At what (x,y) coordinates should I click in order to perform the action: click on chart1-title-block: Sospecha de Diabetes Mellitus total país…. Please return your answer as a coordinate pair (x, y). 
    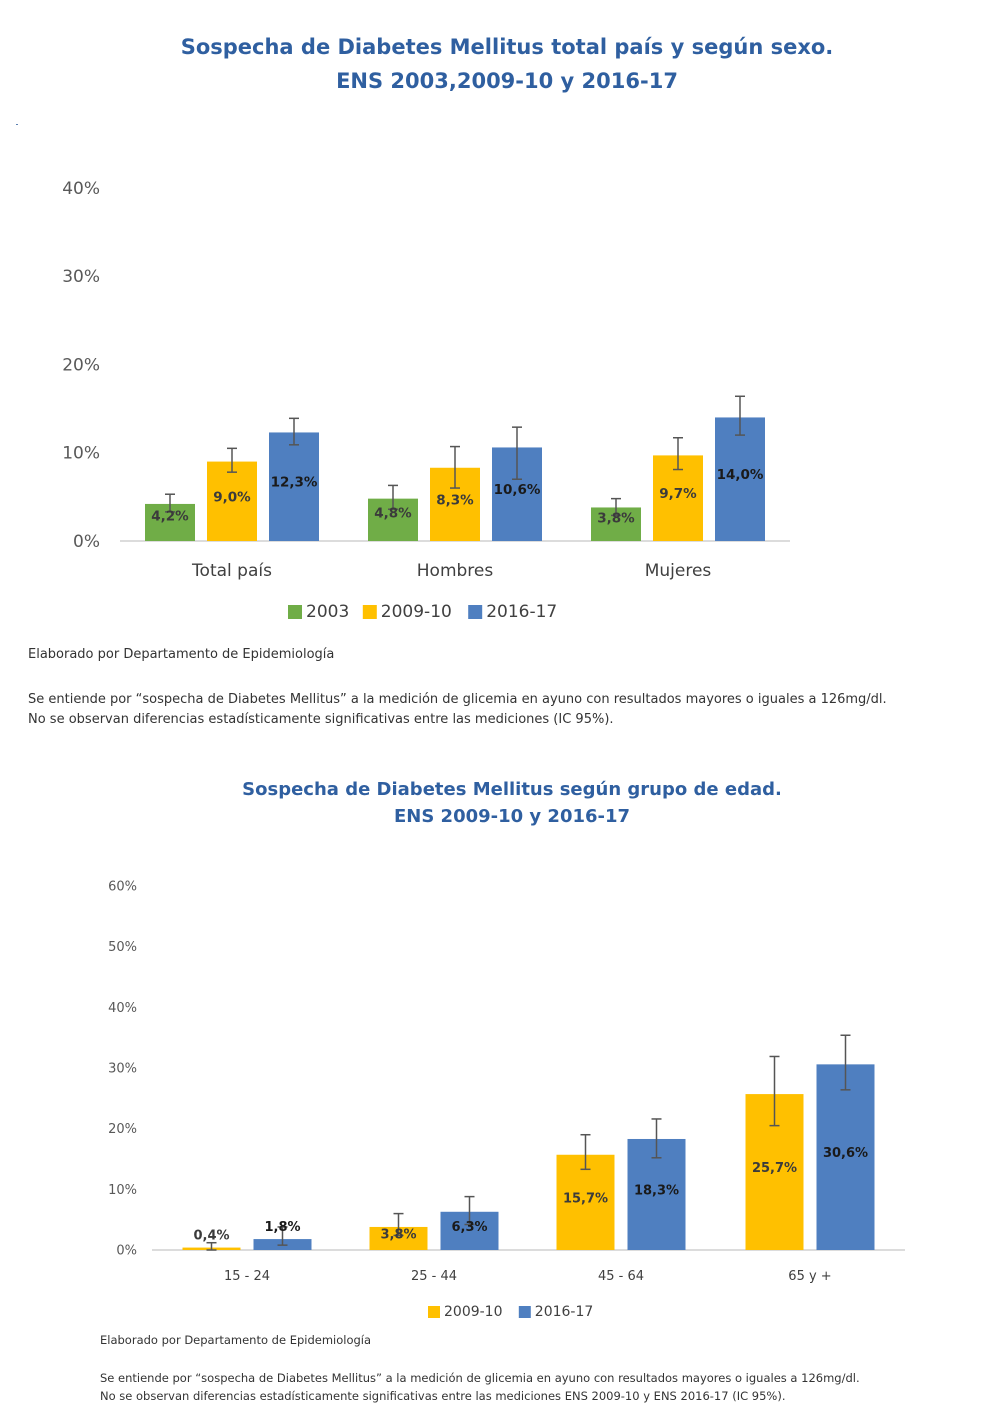
    Looking at the image, I should click on (497, 64).